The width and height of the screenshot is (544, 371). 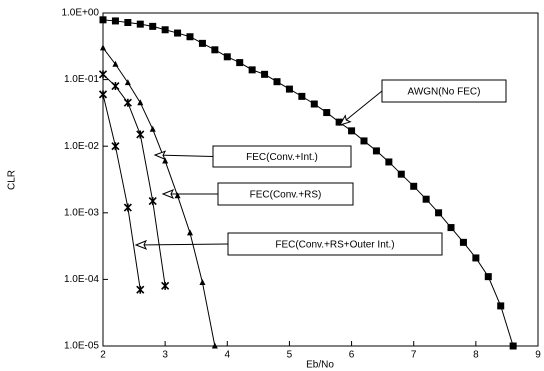 I want to click on y-tick-label: 1.0E-02, so click(x=81, y=146).